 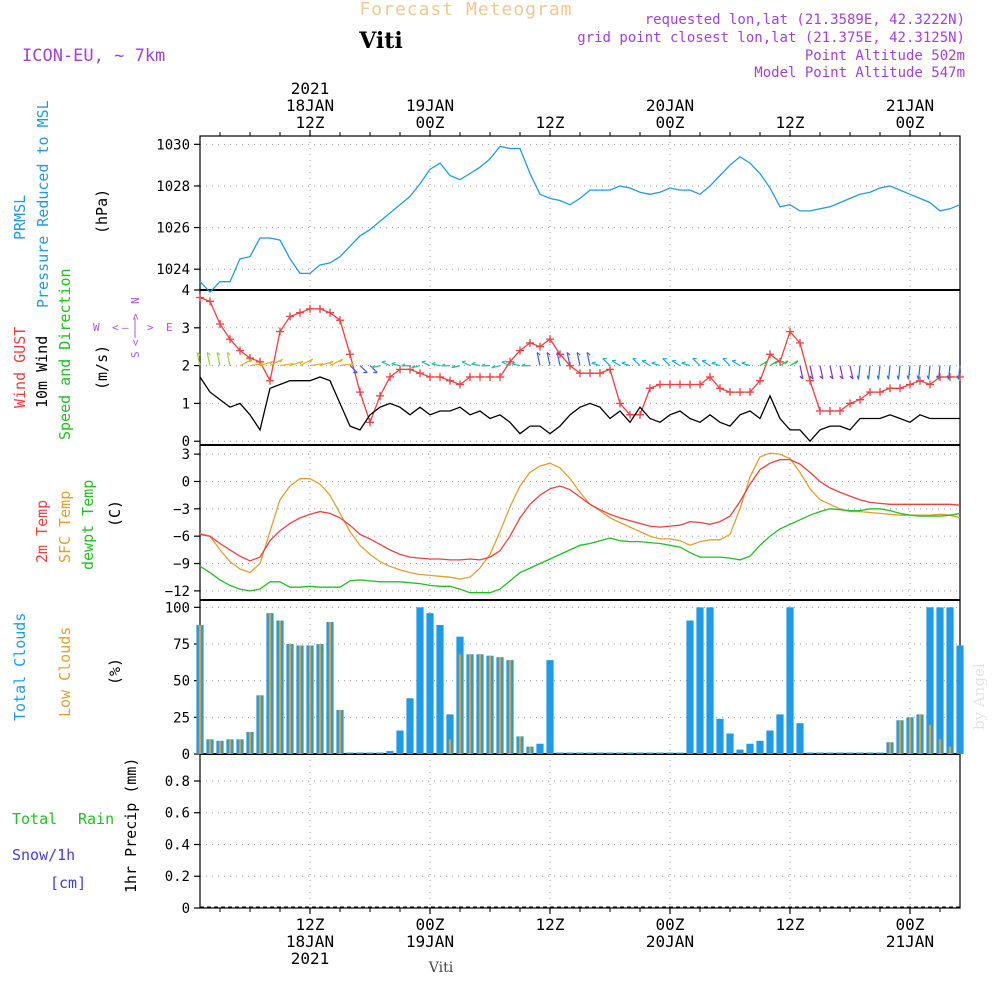 I want to click on bottom-time-label: 18JAN, so click(x=310, y=941).